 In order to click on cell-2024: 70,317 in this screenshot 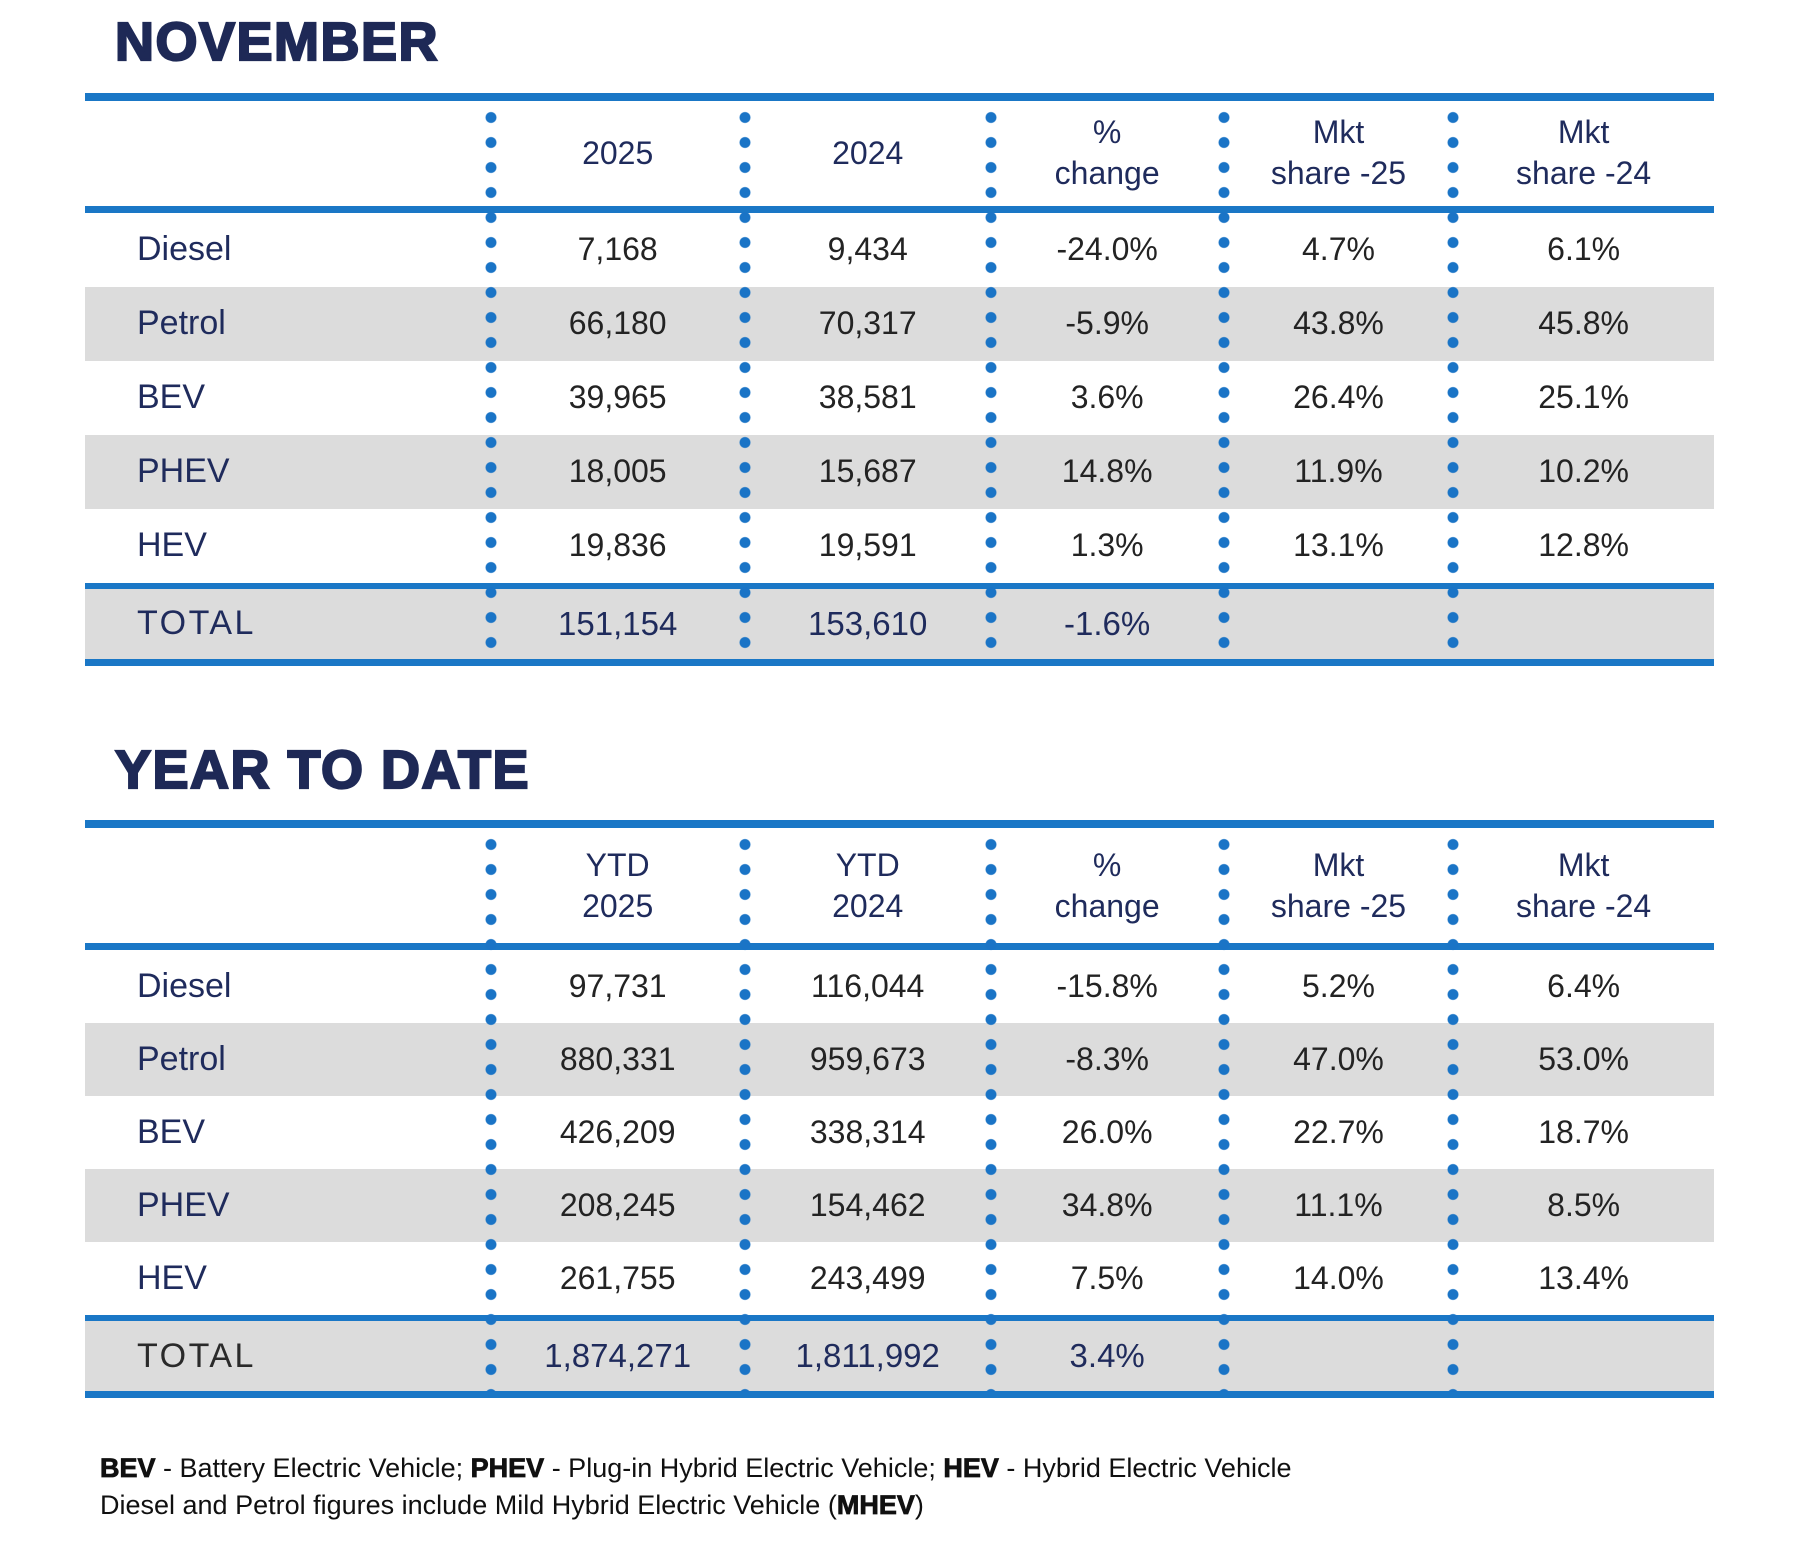, I will do `click(867, 323)`.